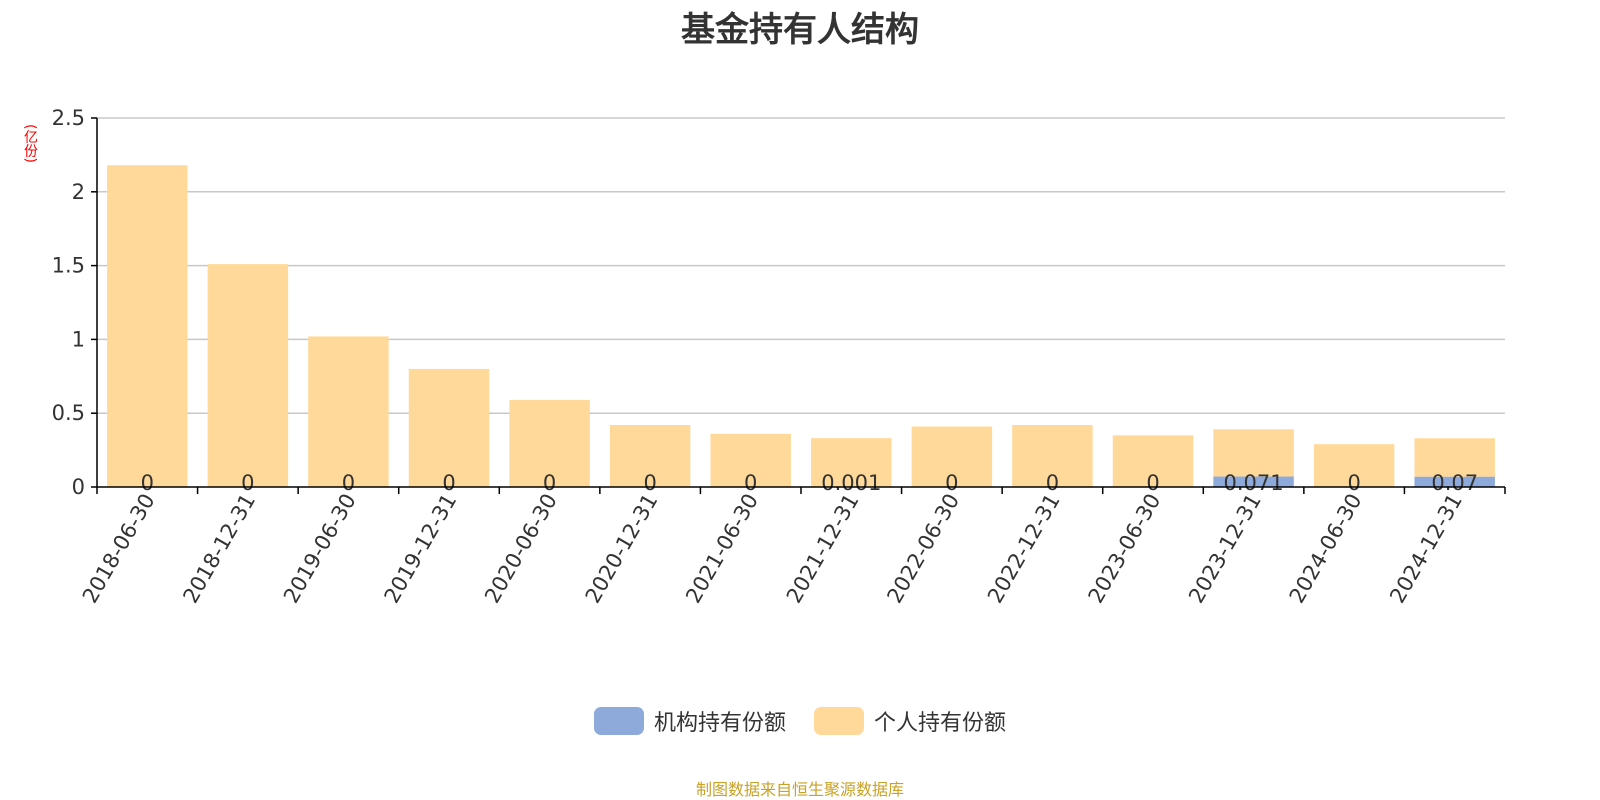 This screenshot has height=800, width=1600. What do you see at coordinates (1426, 549) in the screenshot?
I see `x-tick-label: 2024-12-31` at bounding box center [1426, 549].